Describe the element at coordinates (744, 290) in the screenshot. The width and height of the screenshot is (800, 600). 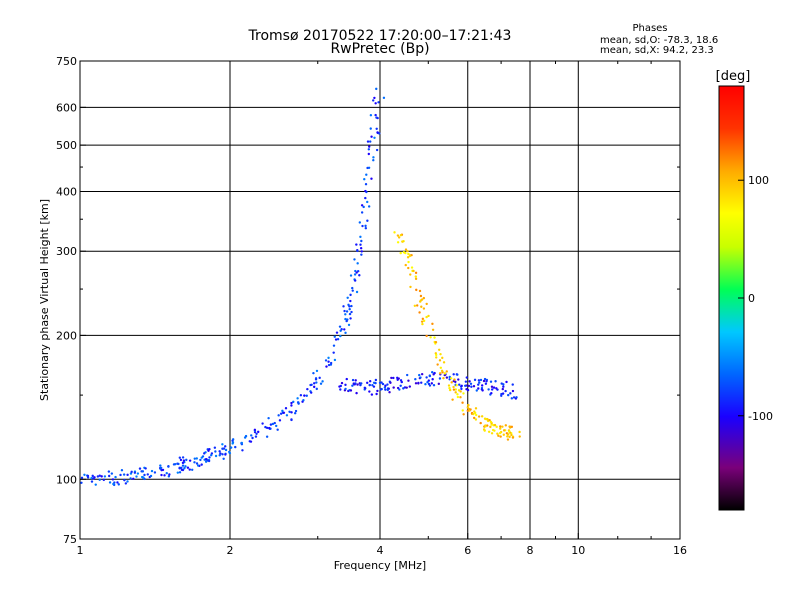
I see `colorbar: [deg] 100 0 -100` at that location.